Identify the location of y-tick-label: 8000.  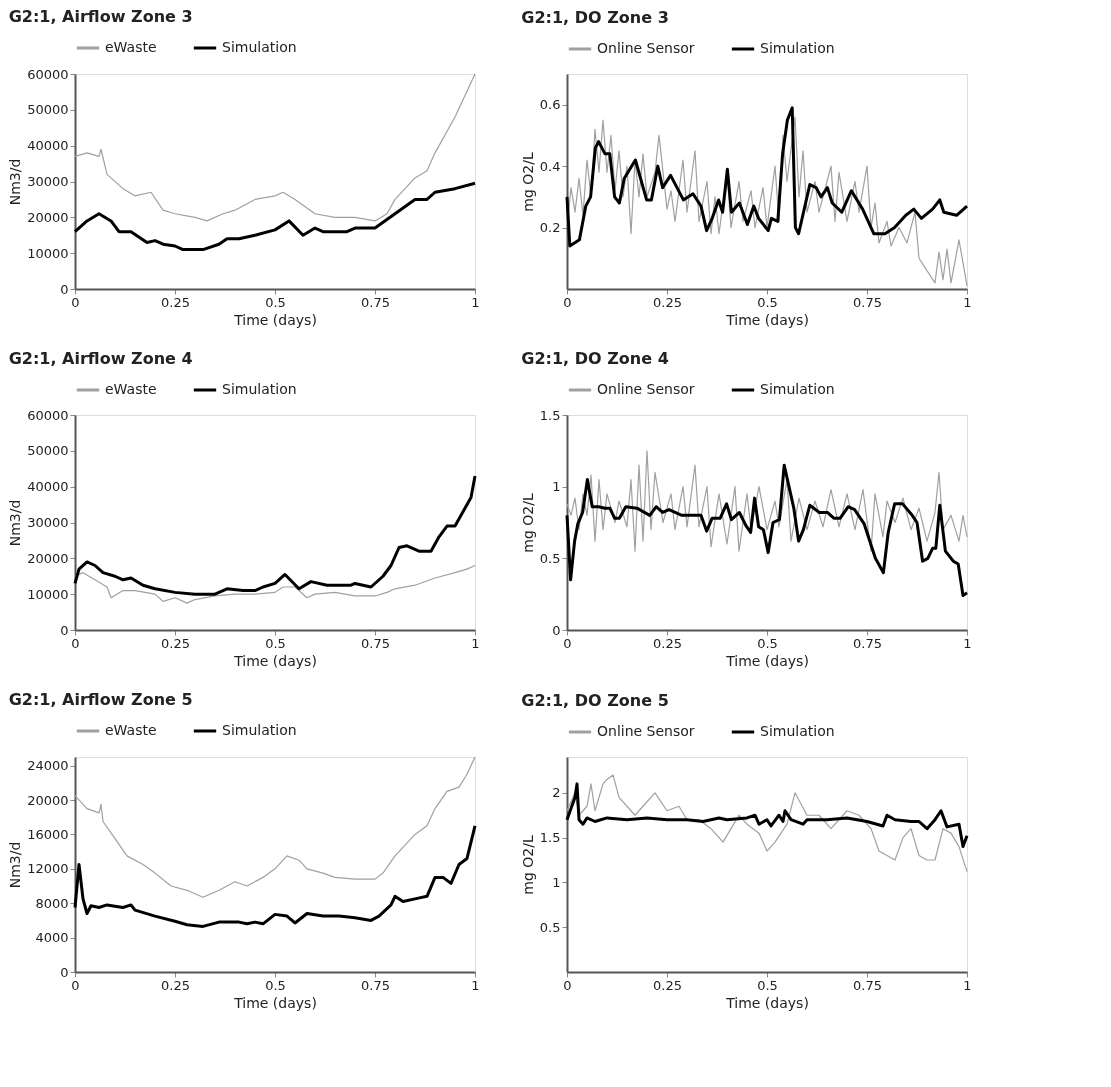
(52, 903).